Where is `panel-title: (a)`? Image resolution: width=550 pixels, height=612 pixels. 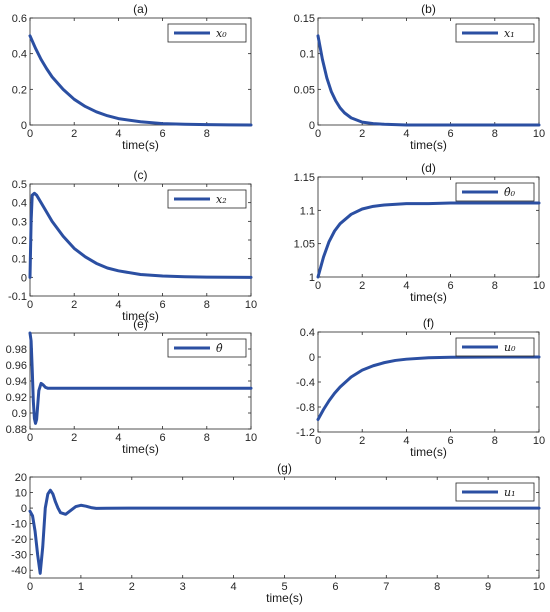 panel-title: (a) is located at coordinates (140, 9).